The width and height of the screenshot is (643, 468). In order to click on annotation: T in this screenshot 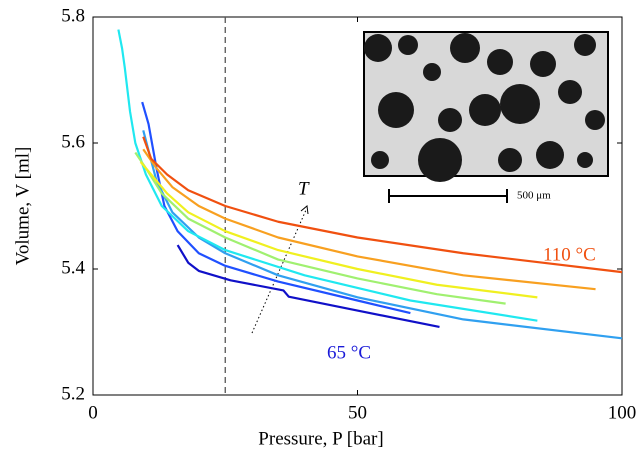, I will do `click(304, 188)`.